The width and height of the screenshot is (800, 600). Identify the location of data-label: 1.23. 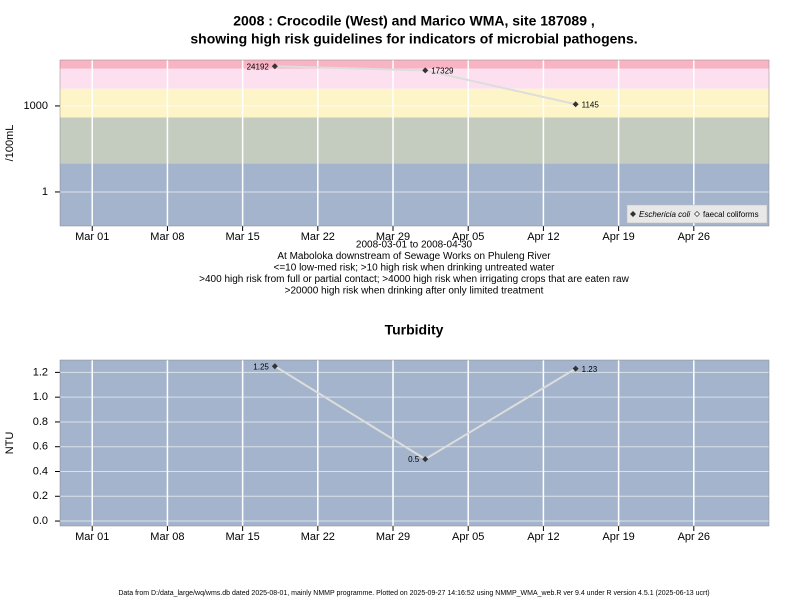
(590, 369).